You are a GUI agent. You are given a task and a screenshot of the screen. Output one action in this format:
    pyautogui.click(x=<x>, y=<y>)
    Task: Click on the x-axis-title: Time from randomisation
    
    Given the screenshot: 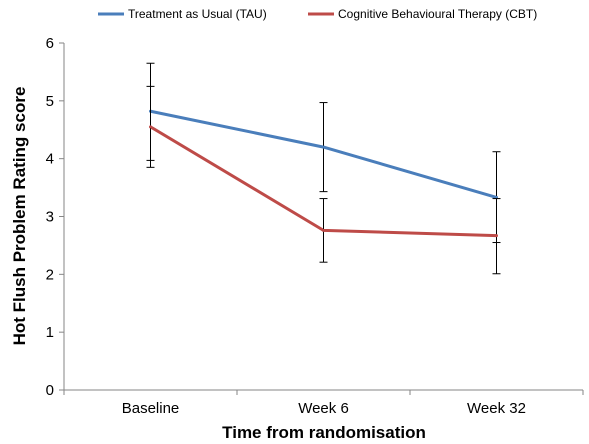 What is the action you would take?
    pyautogui.click(x=324, y=432)
    